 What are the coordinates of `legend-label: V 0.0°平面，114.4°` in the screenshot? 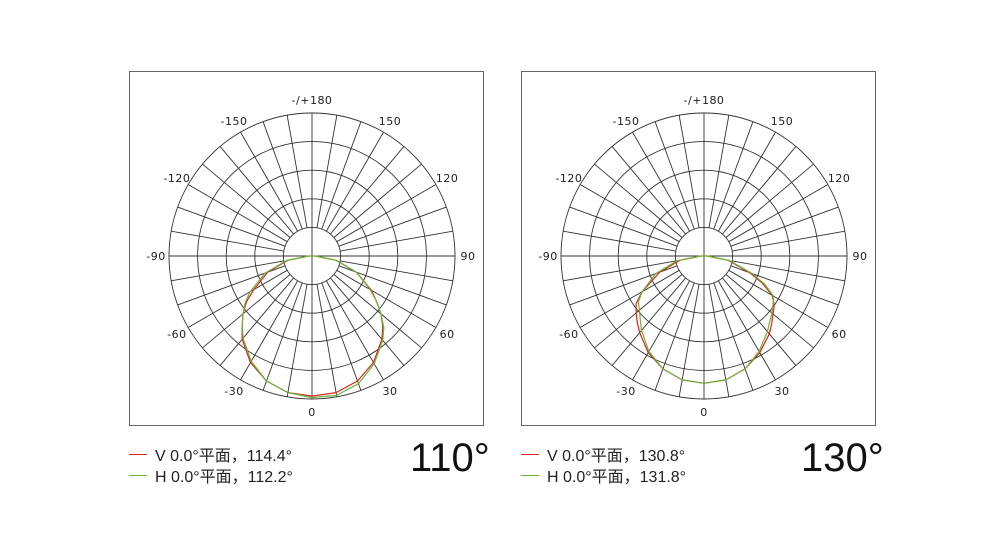 It's located at (224, 456).